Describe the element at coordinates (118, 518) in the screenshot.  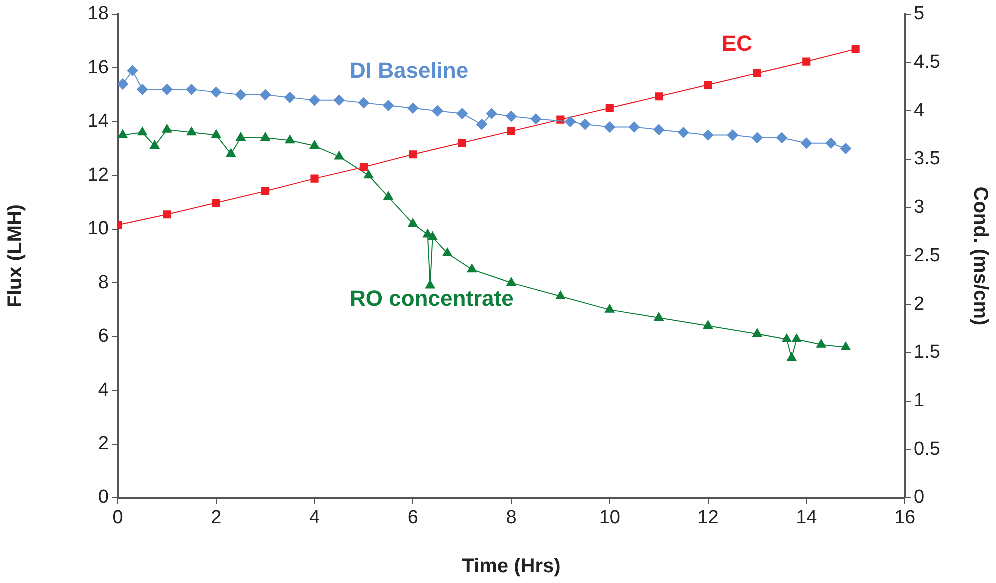
I see `x-tick-label: 0` at that location.